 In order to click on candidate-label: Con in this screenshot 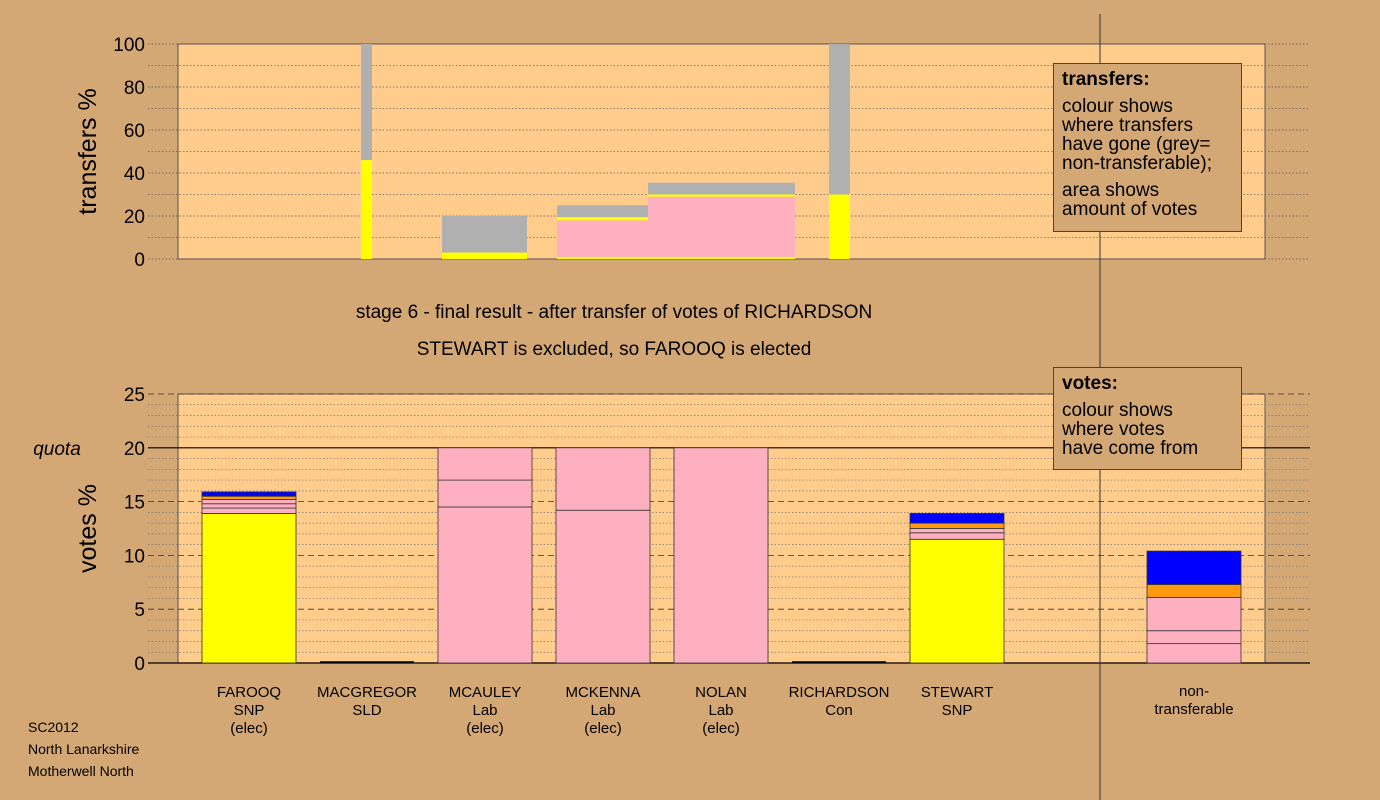, I will do `click(839, 710)`.